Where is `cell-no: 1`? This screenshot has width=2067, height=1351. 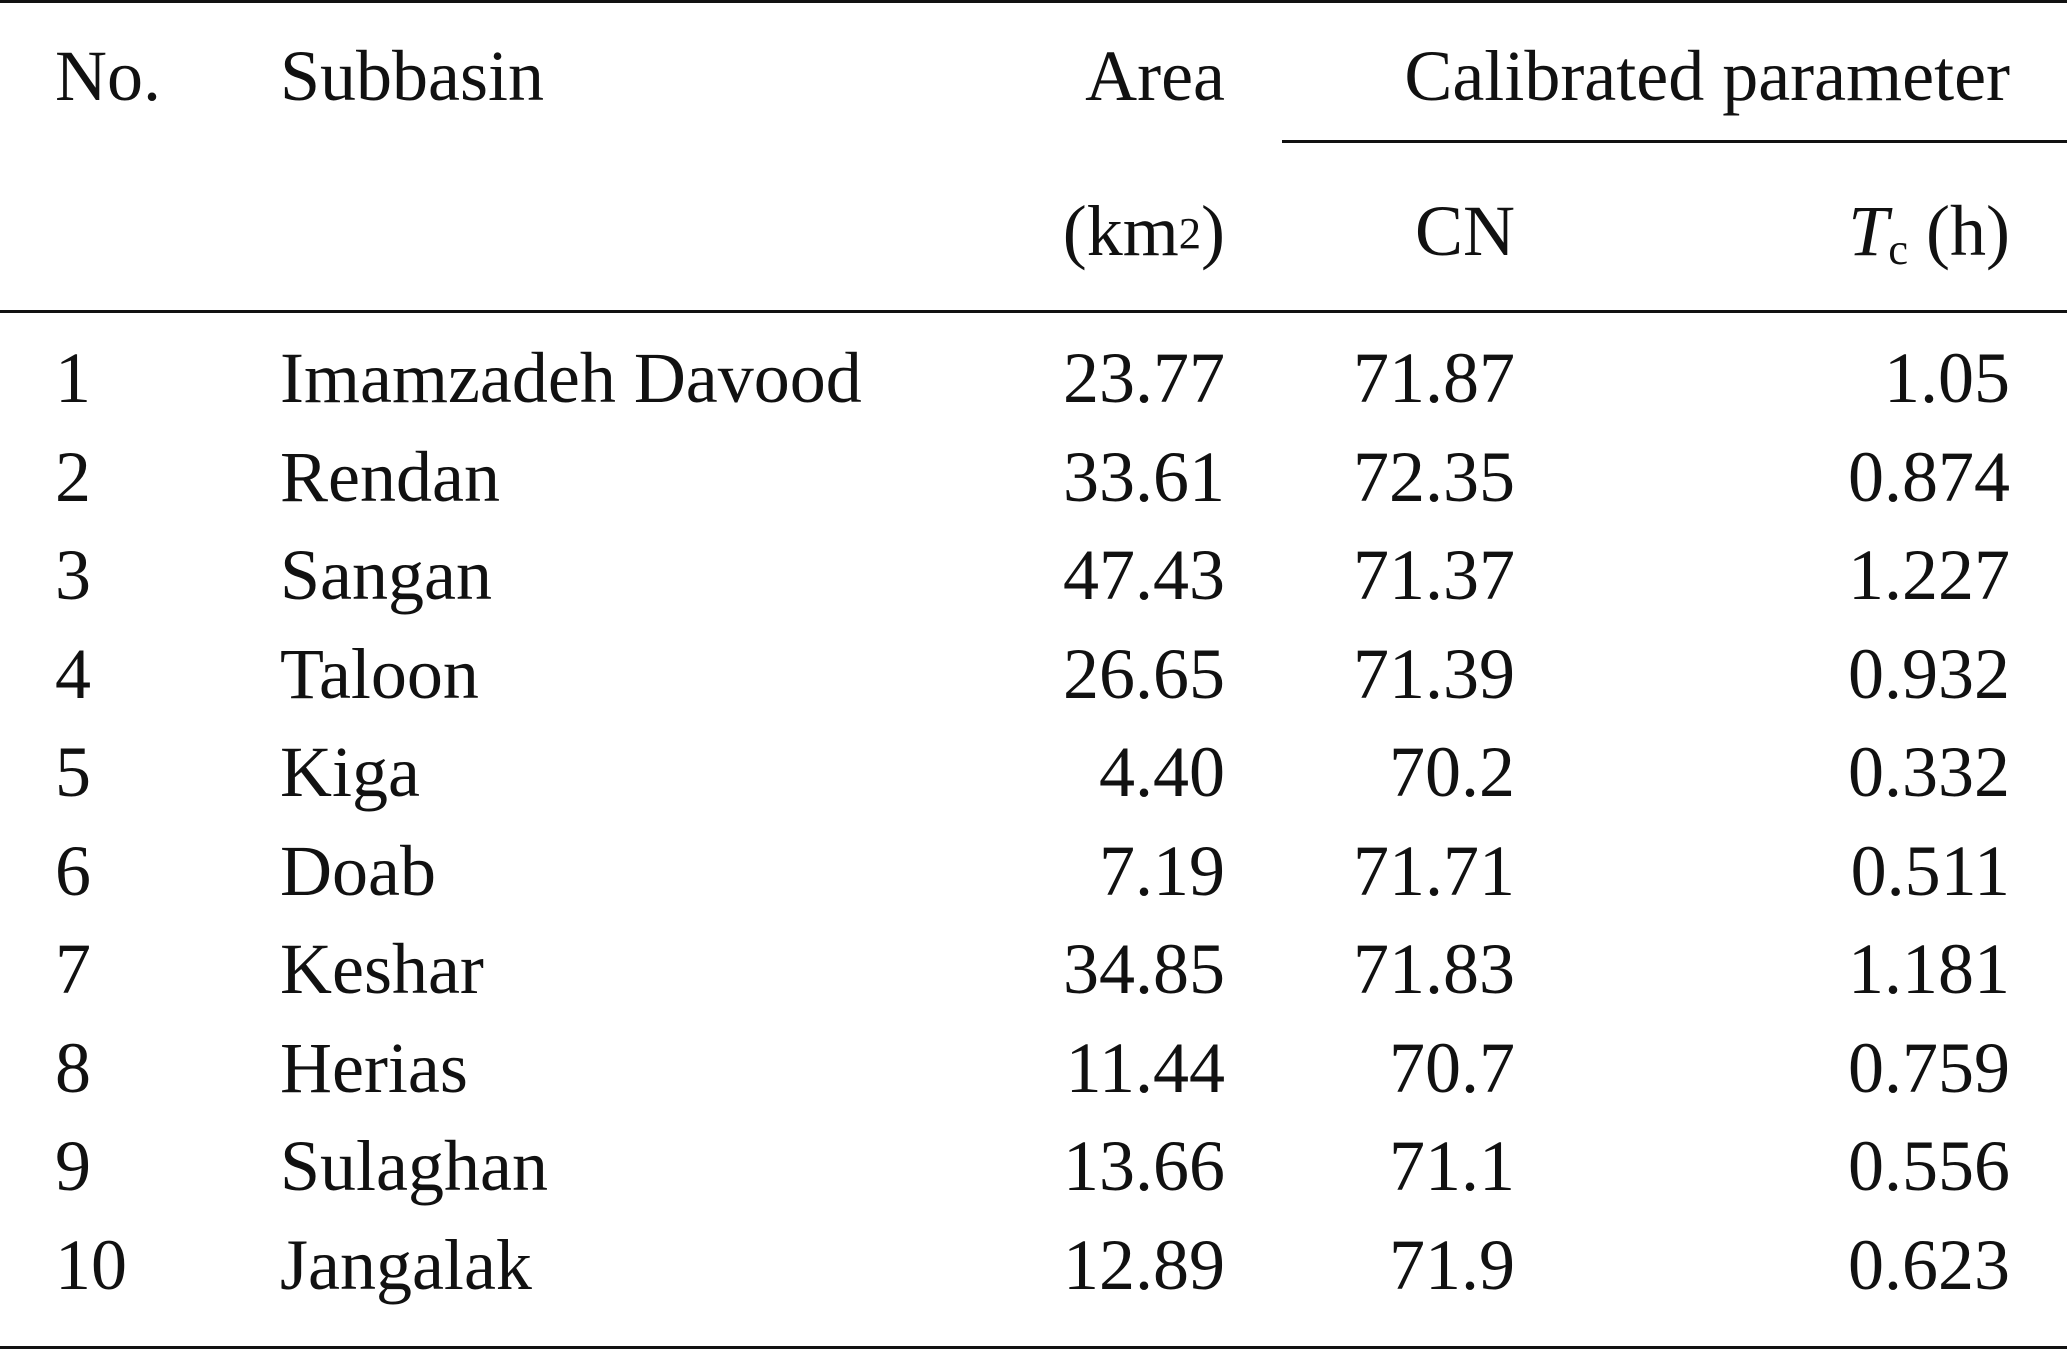
cell-no: 1 is located at coordinates (73, 378).